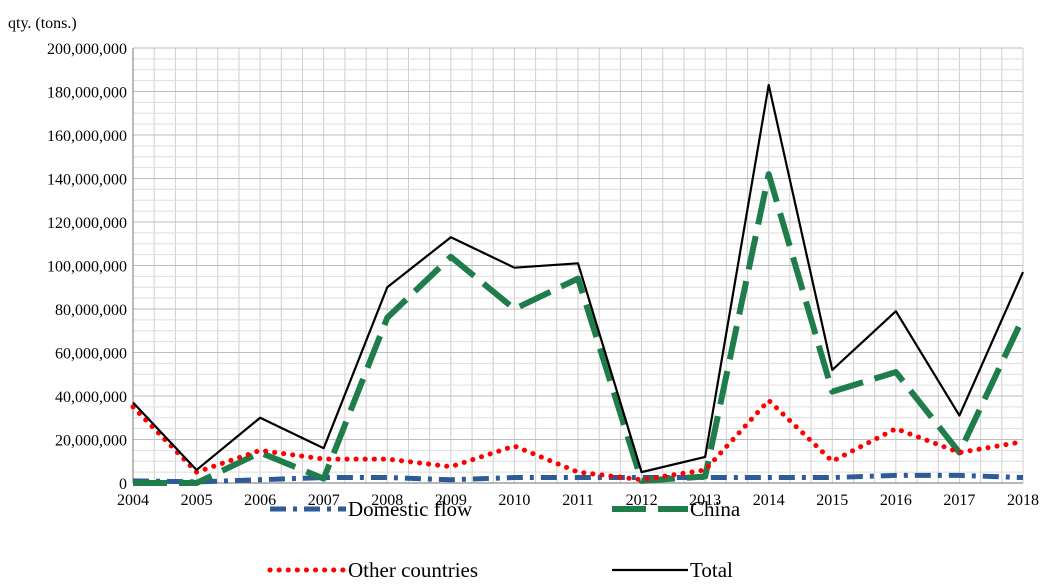 The width and height of the screenshot is (1045, 588). I want to click on y-tick-label: 160,000,000, so click(87, 136).